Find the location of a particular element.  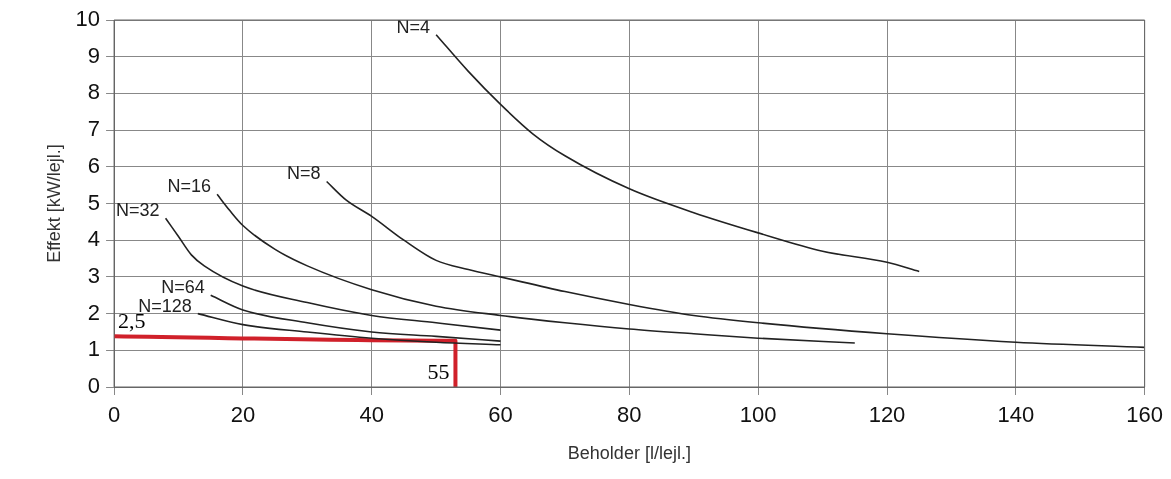

y-axis-title: Effekt [kW/lejl.] is located at coordinates (53, 203).